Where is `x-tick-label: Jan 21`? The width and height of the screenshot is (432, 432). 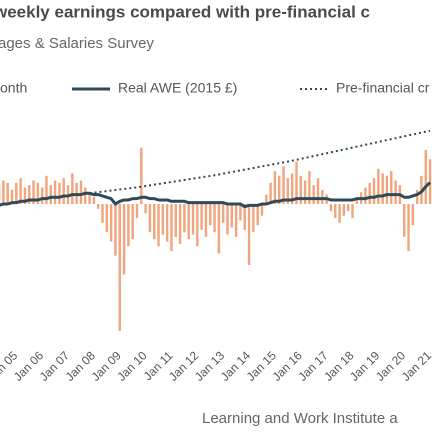 x-tick-label: Jan 21 is located at coordinates (415, 366).